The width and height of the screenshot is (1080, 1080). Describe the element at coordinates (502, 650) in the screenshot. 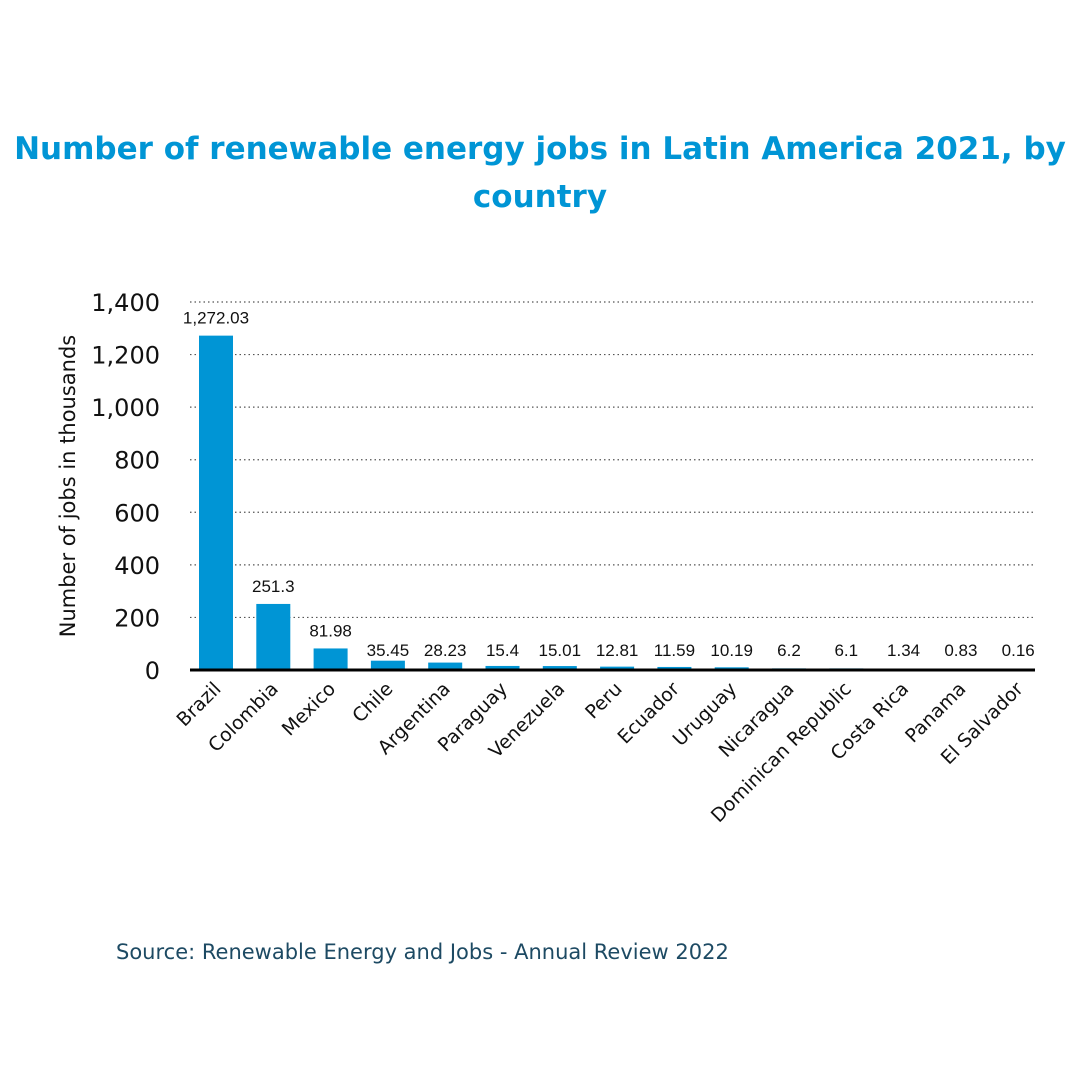

I see `data-label: 15.4` at that location.